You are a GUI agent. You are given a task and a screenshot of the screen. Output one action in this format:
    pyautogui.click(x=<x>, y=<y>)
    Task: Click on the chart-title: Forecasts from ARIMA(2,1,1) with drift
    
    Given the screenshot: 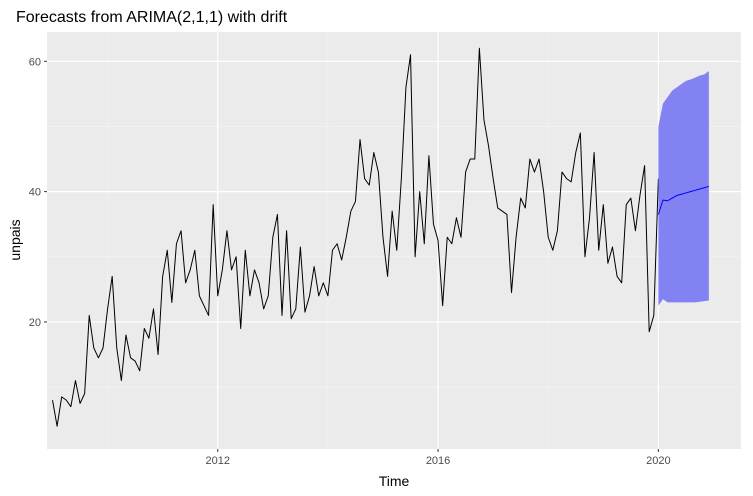 What is the action you would take?
    pyautogui.click(x=152, y=17)
    